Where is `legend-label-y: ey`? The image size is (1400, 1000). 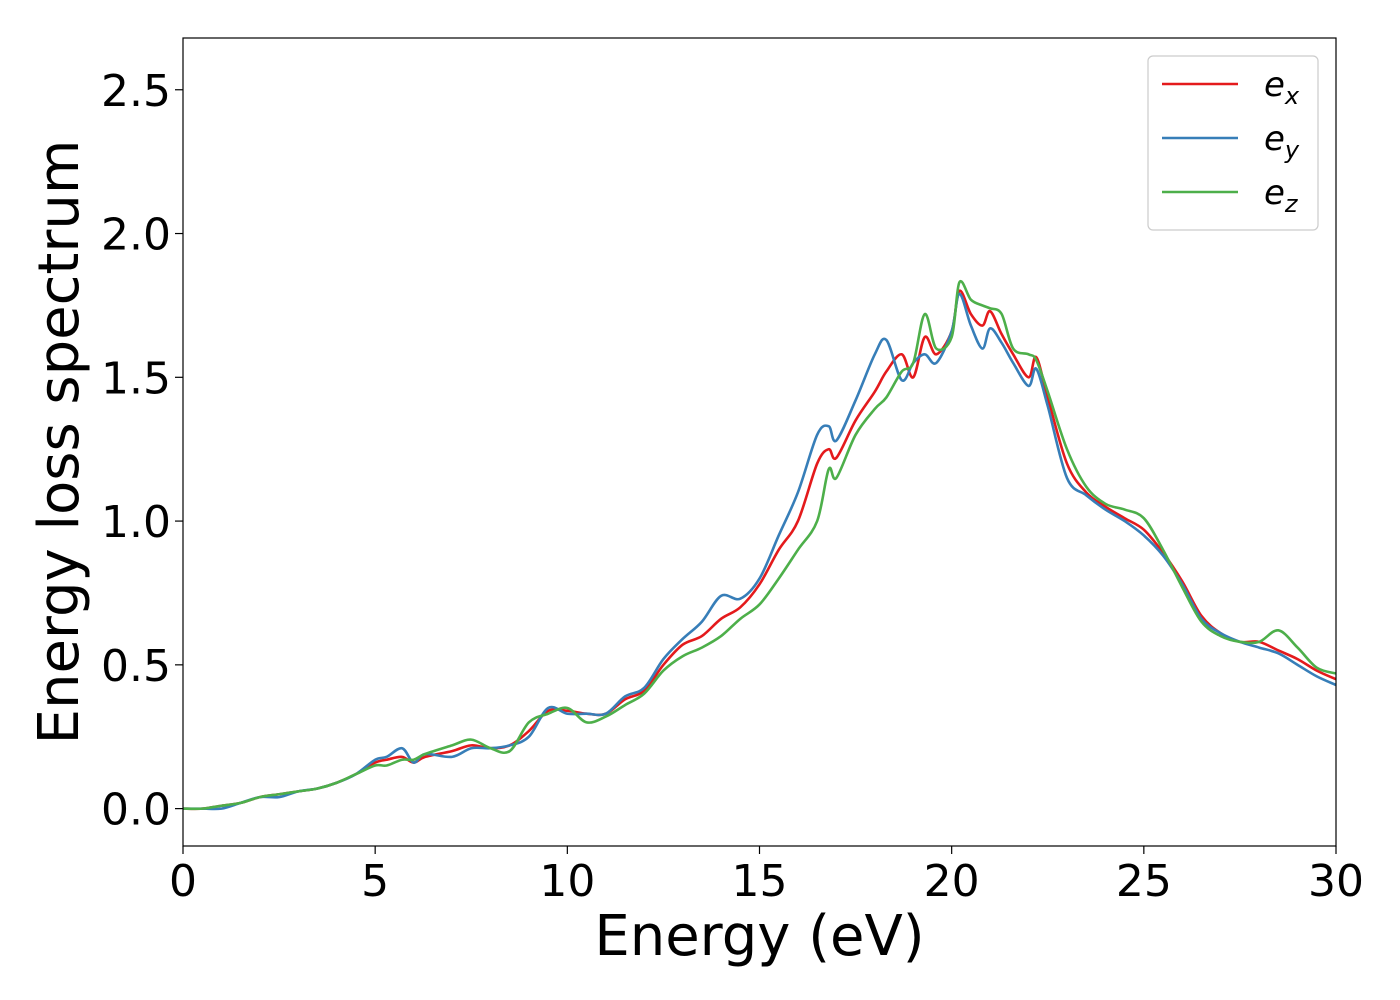
legend-label-y: ey is located at coordinates (1282, 141).